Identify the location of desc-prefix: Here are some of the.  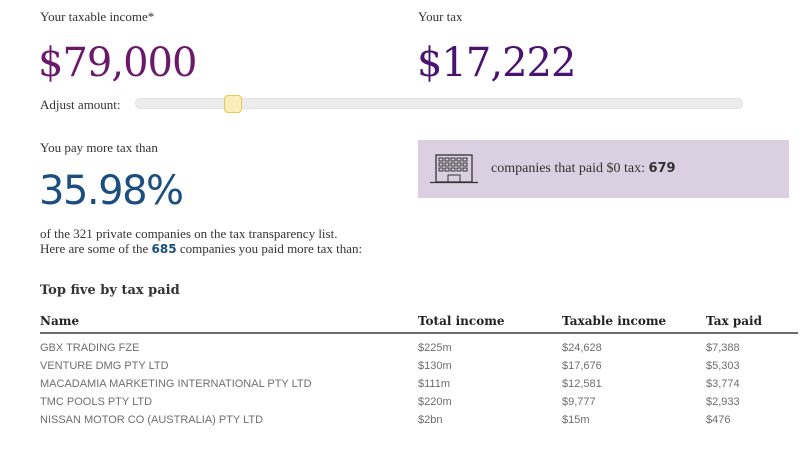
(96, 248).